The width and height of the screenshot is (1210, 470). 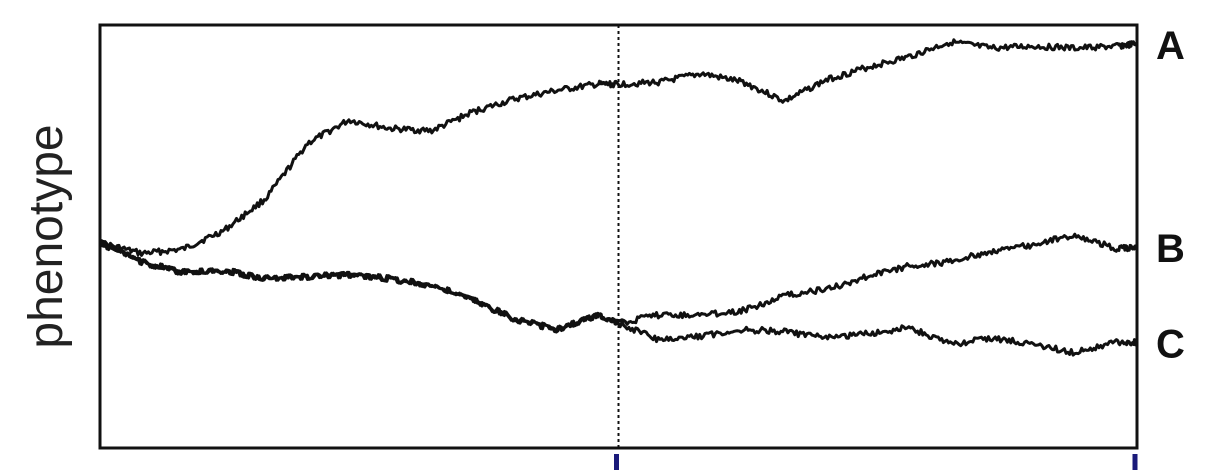 What do you see at coordinates (1170, 46) in the screenshot?
I see `series-label-a: A` at bounding box center [1170, 46].